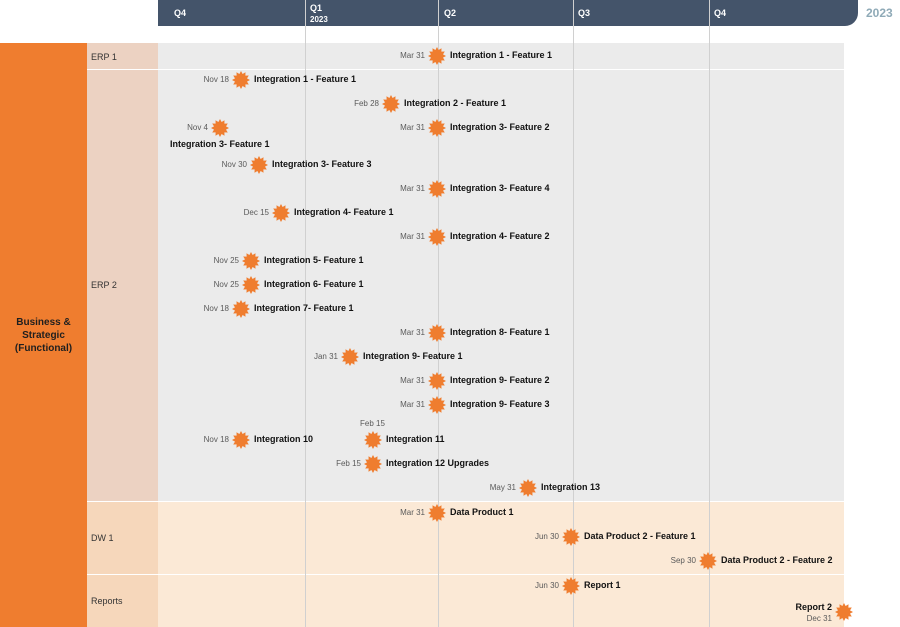 This screenshot has width=900, height=627. What do you see at coordinates (500, 236) in the screenshot?
I see `milestone-title: Integration 4- Feature 2` at bounding box center [500, 236].